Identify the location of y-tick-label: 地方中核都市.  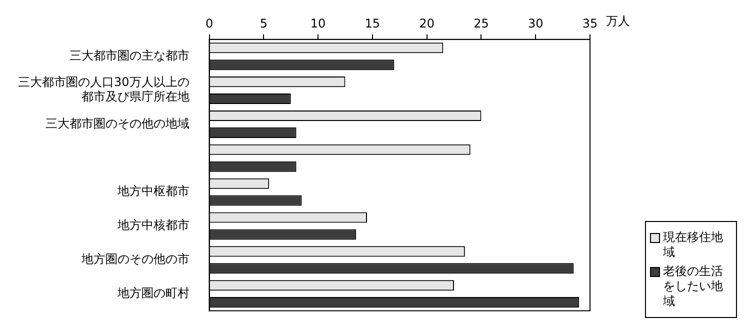
(153, 225).